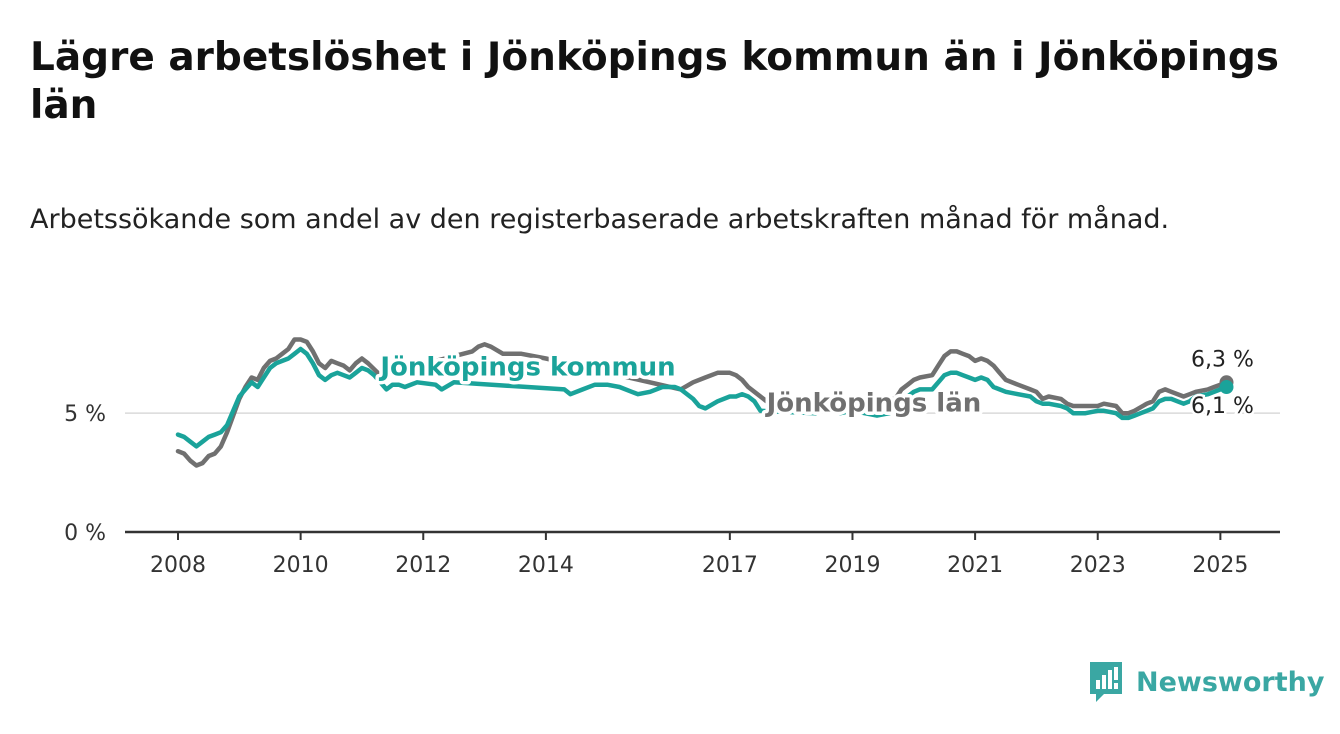 Image resolution: width=1340 pixels, height=734 pixels. Describe the element at coordinates (975, 565) in the screenshot. I see `x-tick-label: 2021` at that location.